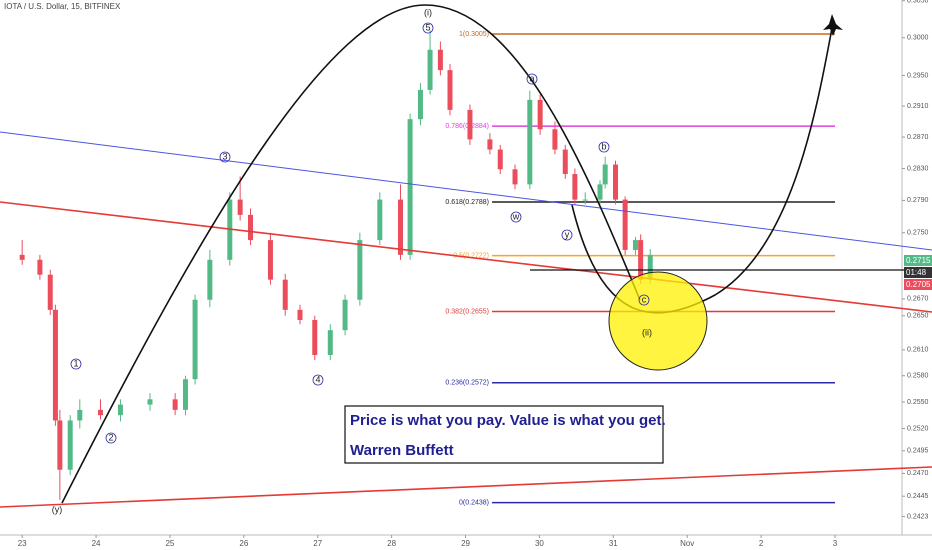 The image size is (932, 550). I want to click on price-label: 0.2715, so click(918, 260).